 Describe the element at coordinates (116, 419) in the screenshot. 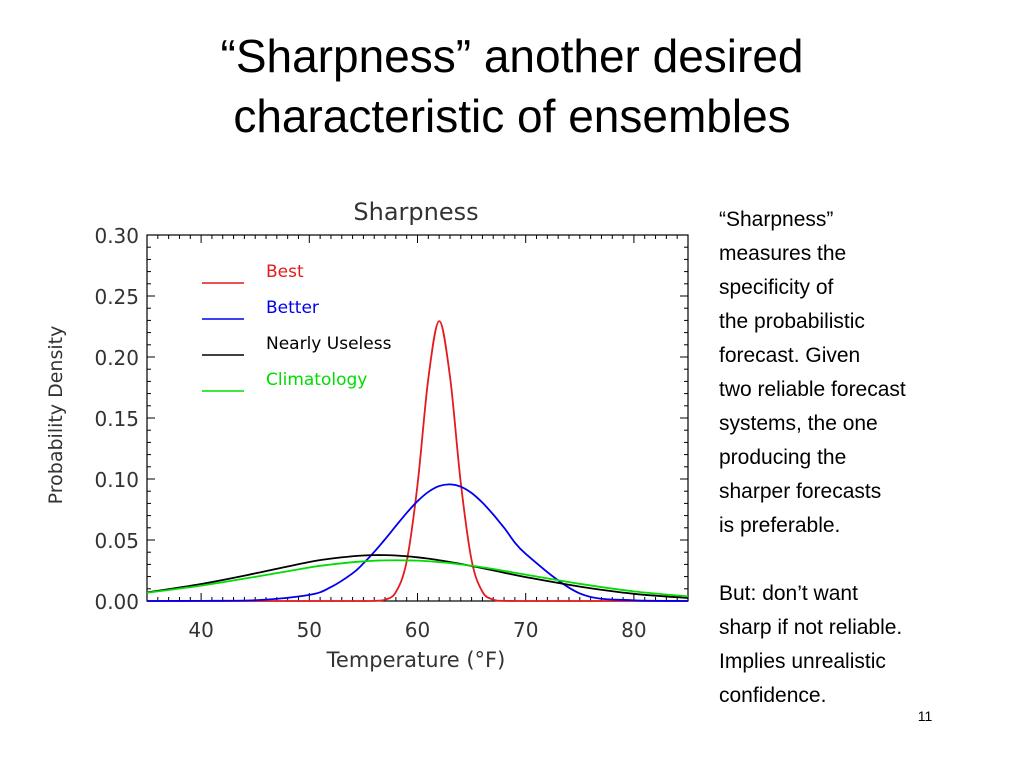

I see `y-tick-label: 0.15` at that location.